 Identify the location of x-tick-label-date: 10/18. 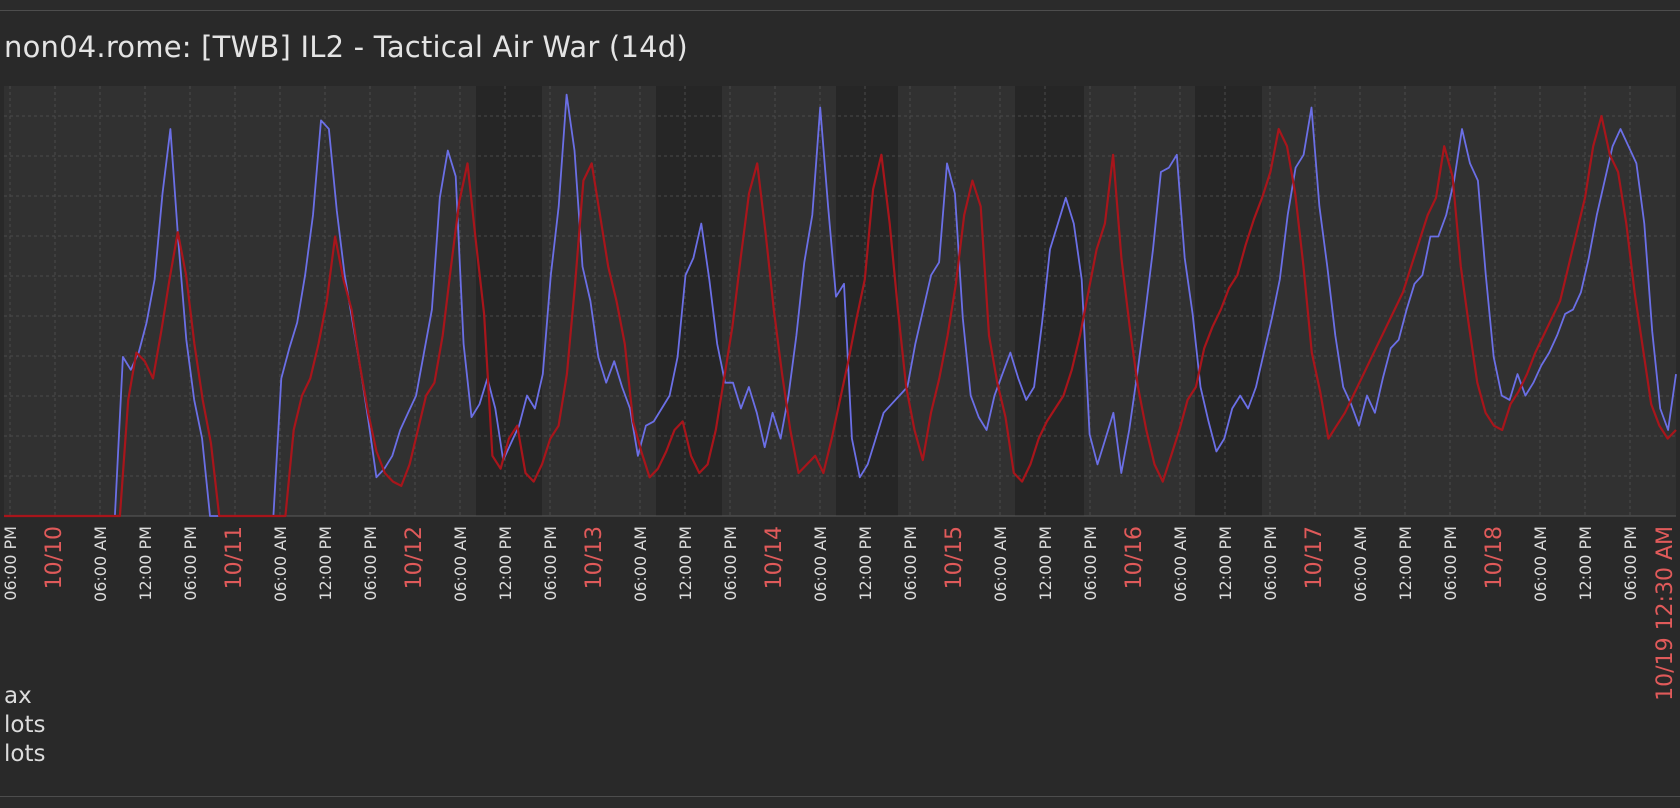
(1494, 557).